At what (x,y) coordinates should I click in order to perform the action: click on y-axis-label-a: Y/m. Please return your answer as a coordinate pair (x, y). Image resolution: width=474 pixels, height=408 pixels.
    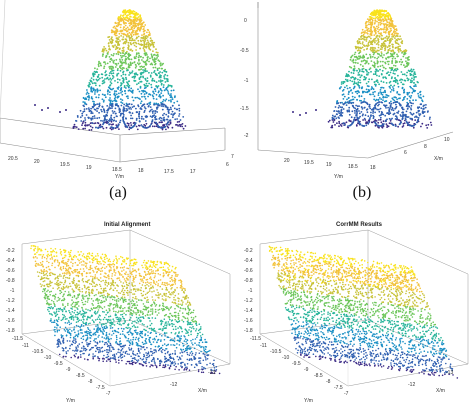
    Looking at the image, I should click on (119, 177).